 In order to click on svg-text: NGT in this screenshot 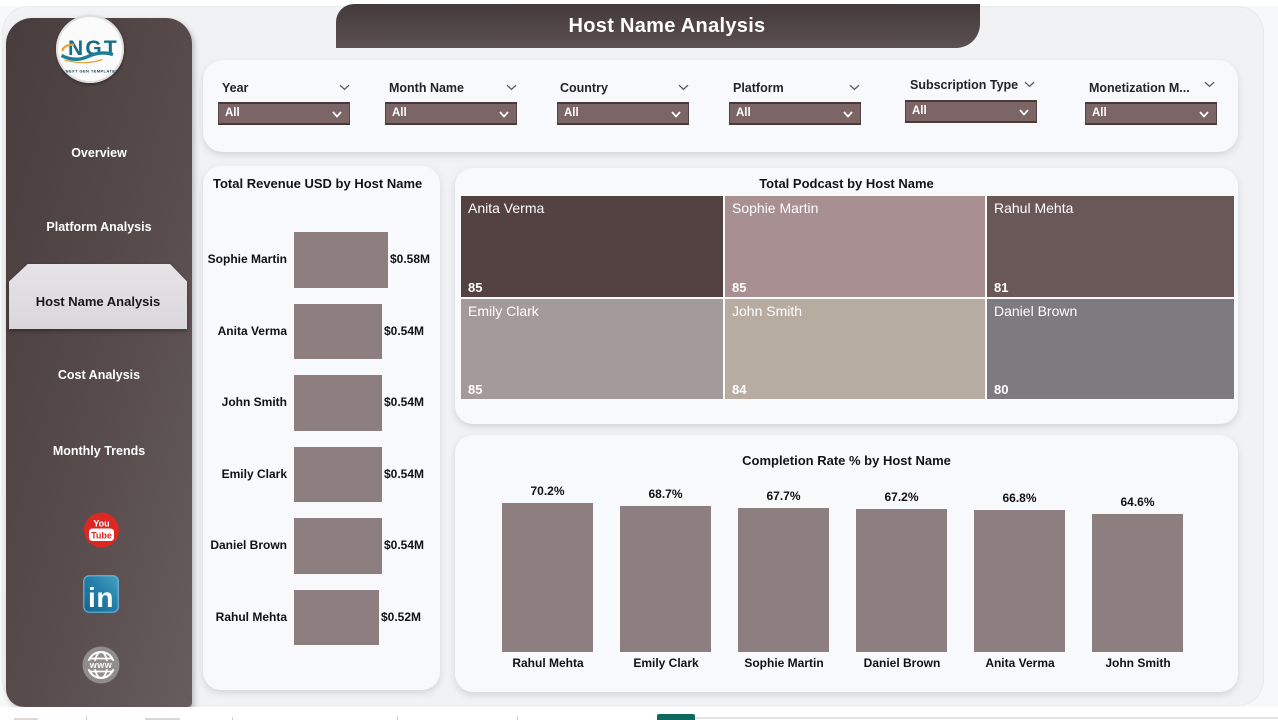, I will do `click(93, 48)`.